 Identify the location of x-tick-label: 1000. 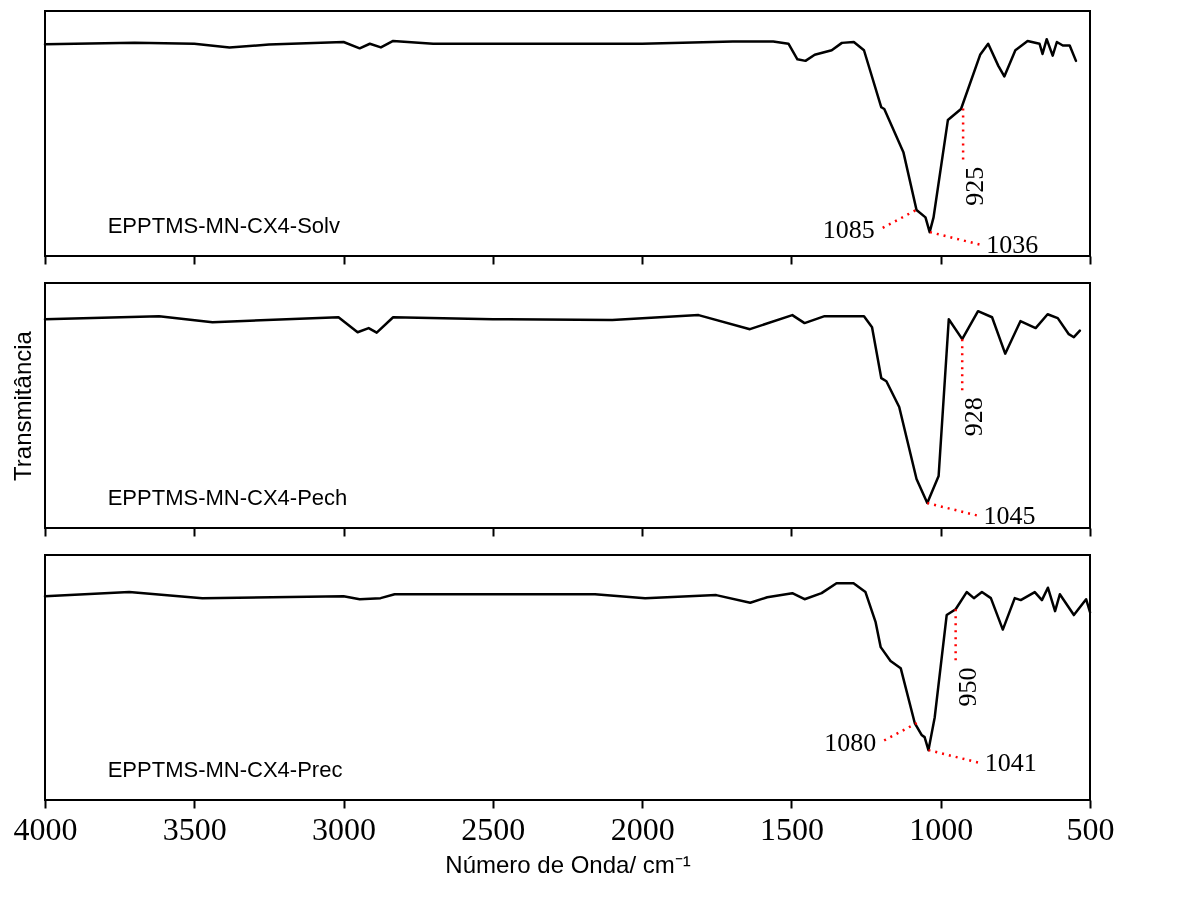
(941, 828).